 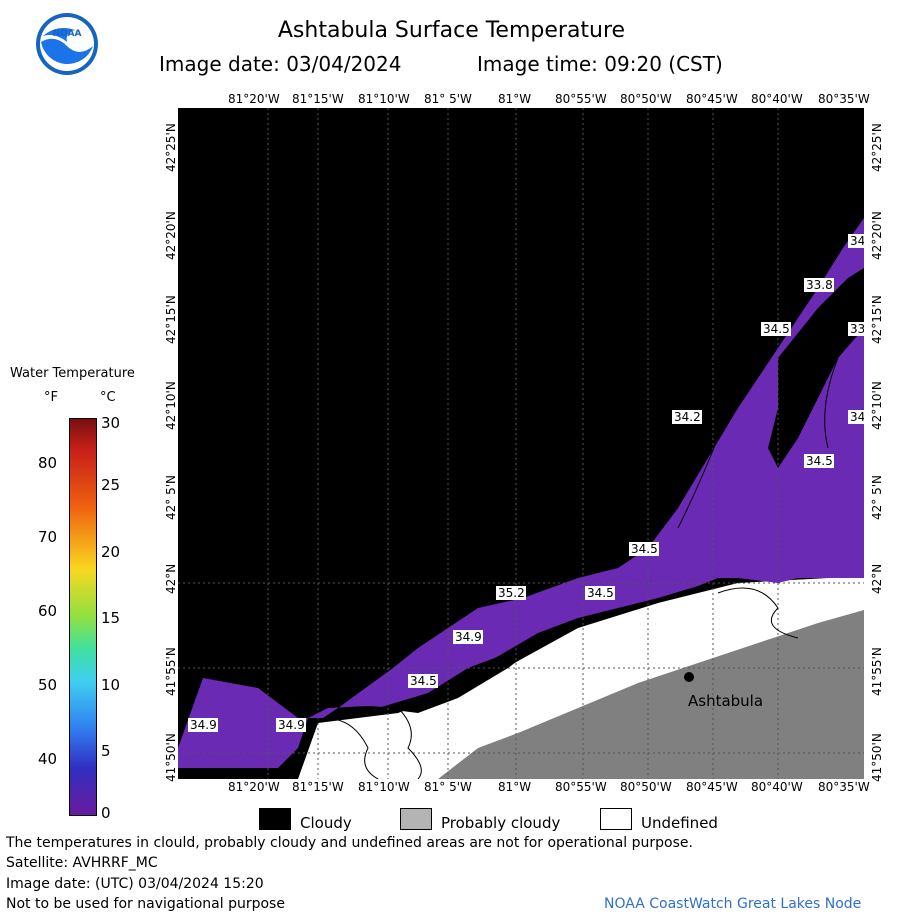 I want to click on legend-f-tick: 50, so click(x=48, y=685).